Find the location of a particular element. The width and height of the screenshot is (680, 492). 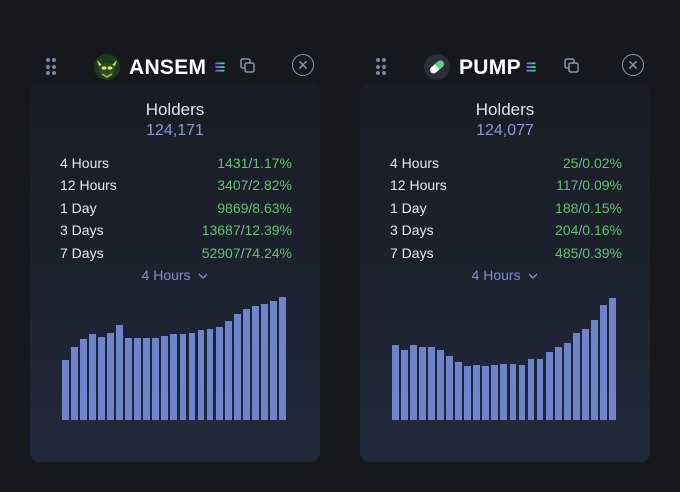

stat-change: 25/0.02% is located at coordinates (592, 163).